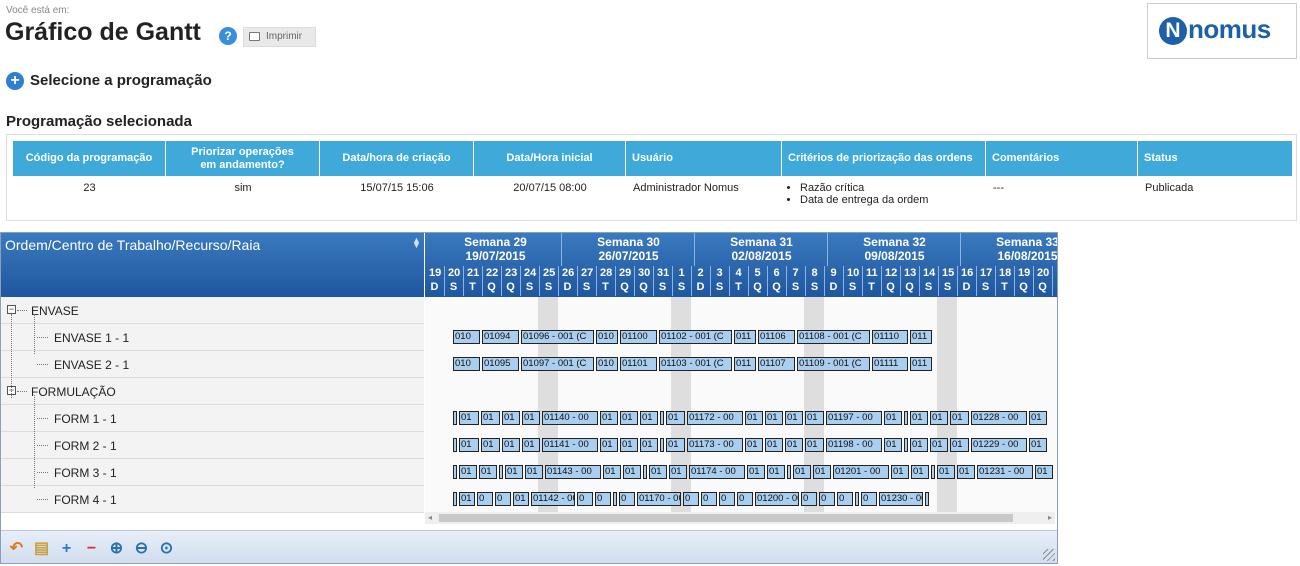 The image size is (1300, 566). Describe the element at coordinates (212, 310) in the screenshot. I see `tree-group-row: − ENVASE` at that location.